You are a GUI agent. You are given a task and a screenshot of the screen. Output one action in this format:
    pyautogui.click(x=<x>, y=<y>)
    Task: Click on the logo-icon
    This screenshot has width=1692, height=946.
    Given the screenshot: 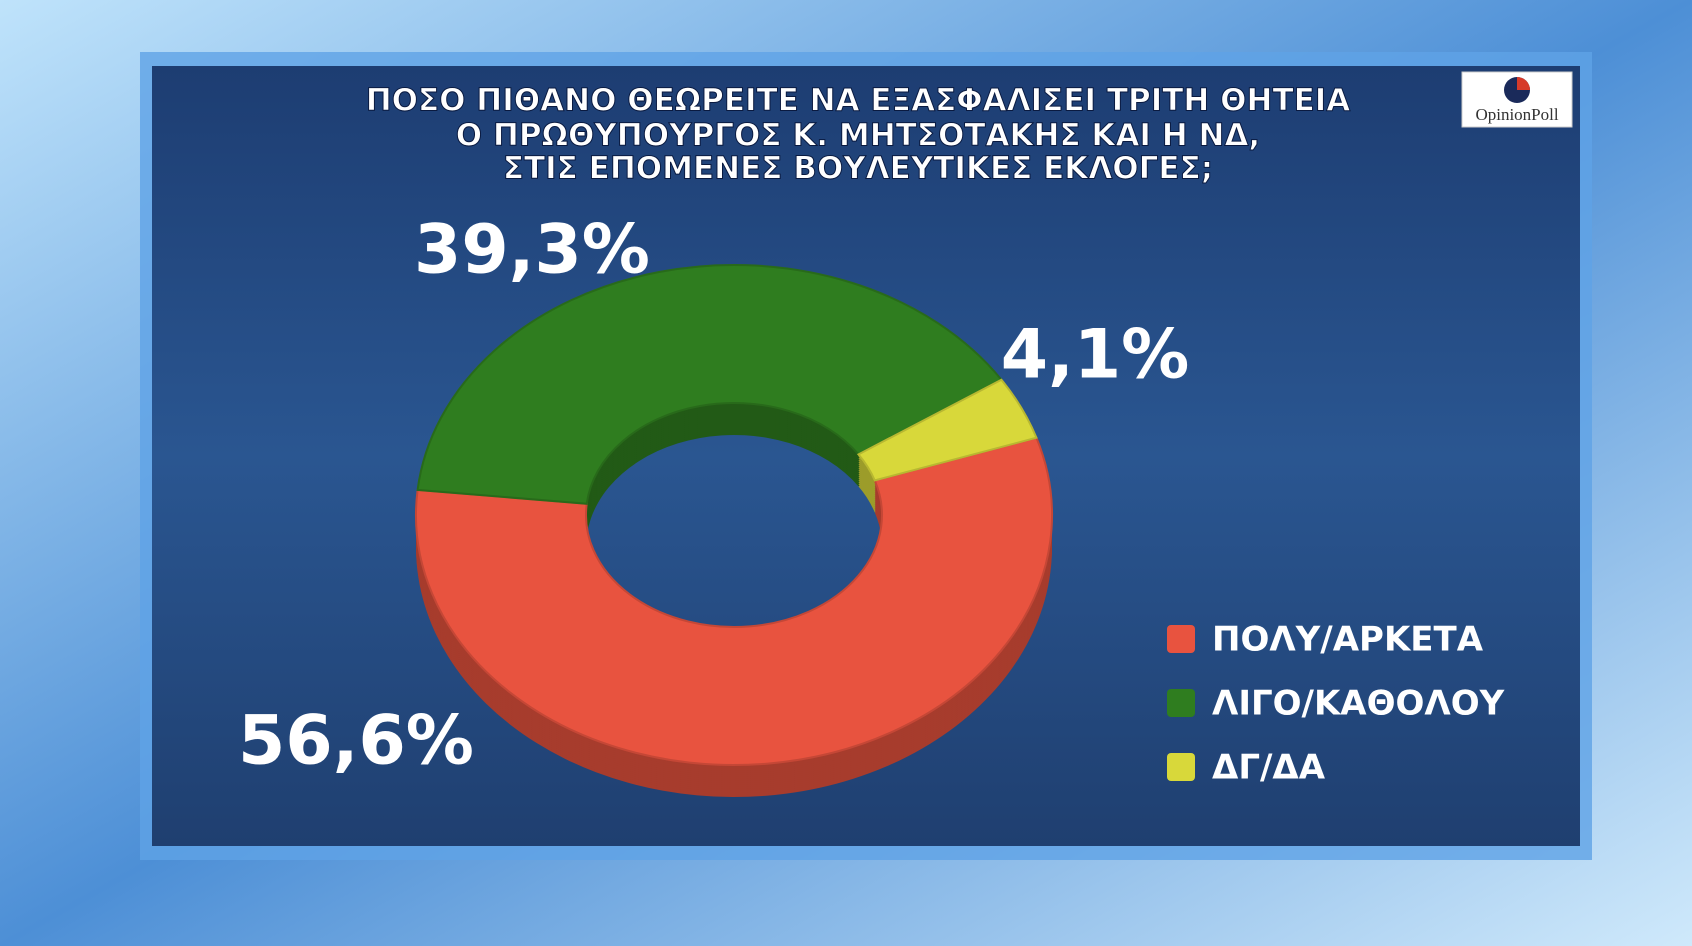 What is the action you would take?
    pyautogui.click(x=1523, y=83)
    